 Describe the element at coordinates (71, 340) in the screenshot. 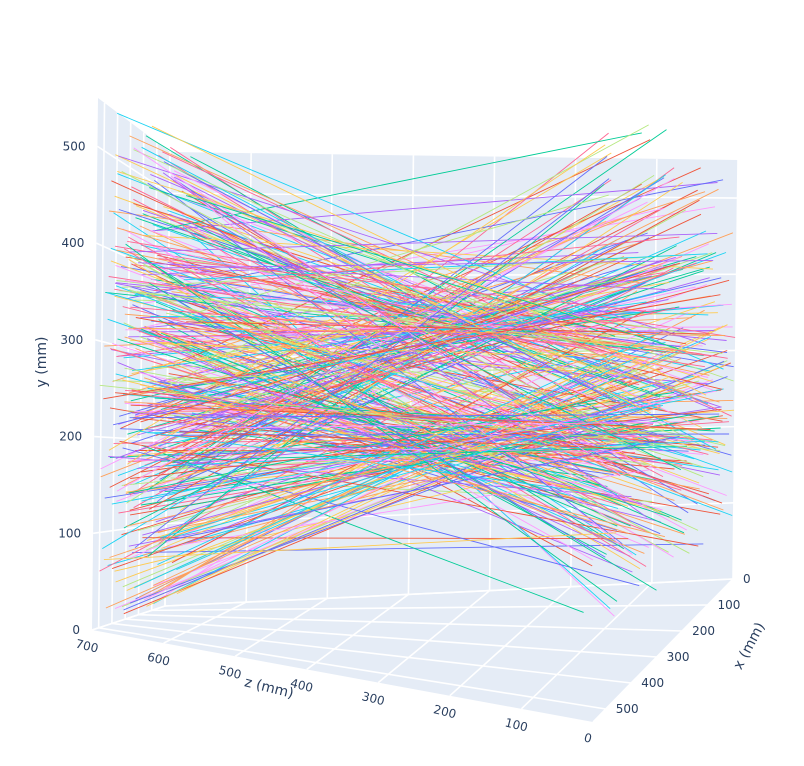

I see `y-tick-label: 300` at that location.